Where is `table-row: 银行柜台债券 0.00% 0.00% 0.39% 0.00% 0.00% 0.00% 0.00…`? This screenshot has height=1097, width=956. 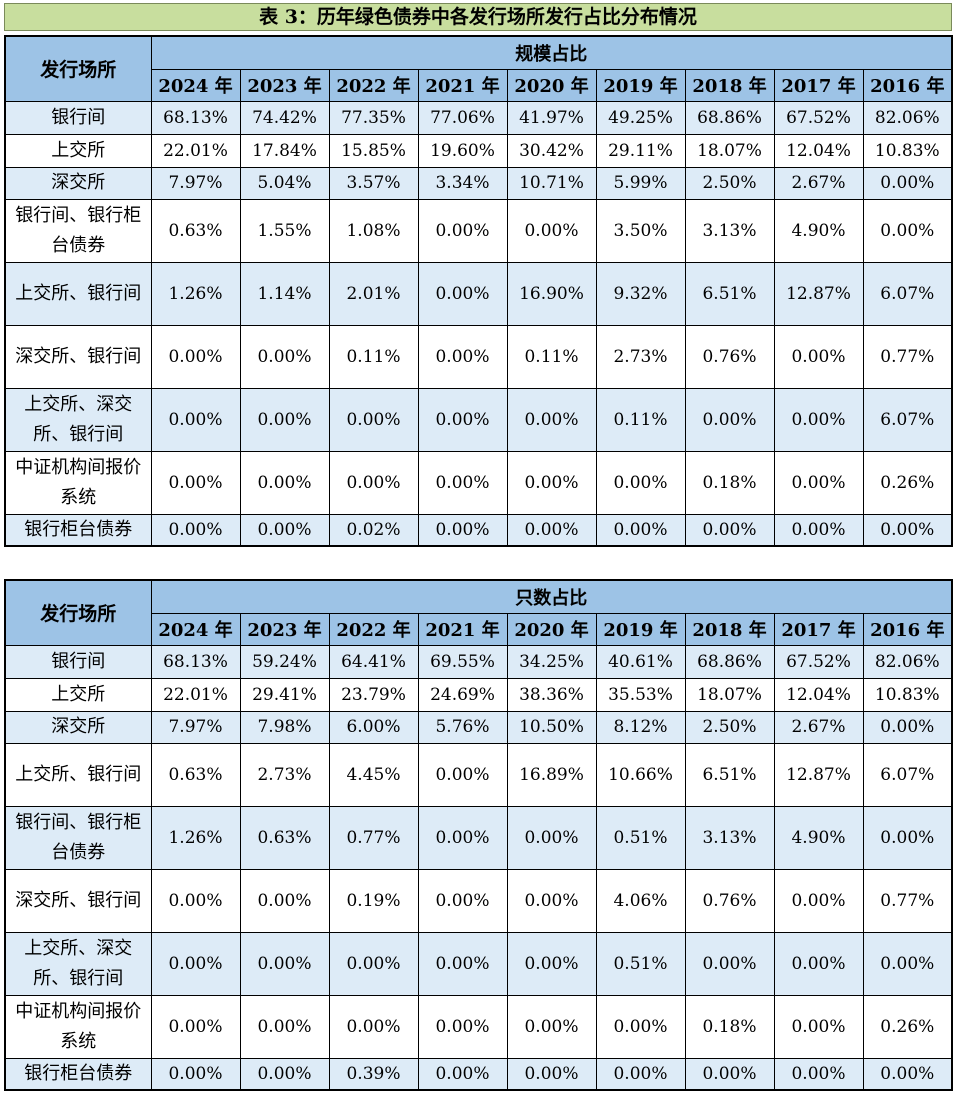 table-row: 银行柜台债券 0.00% 0.00% 0.39% 0.00% 0.00% 0.00% 0.00… is located at coordinates (478, 1074).